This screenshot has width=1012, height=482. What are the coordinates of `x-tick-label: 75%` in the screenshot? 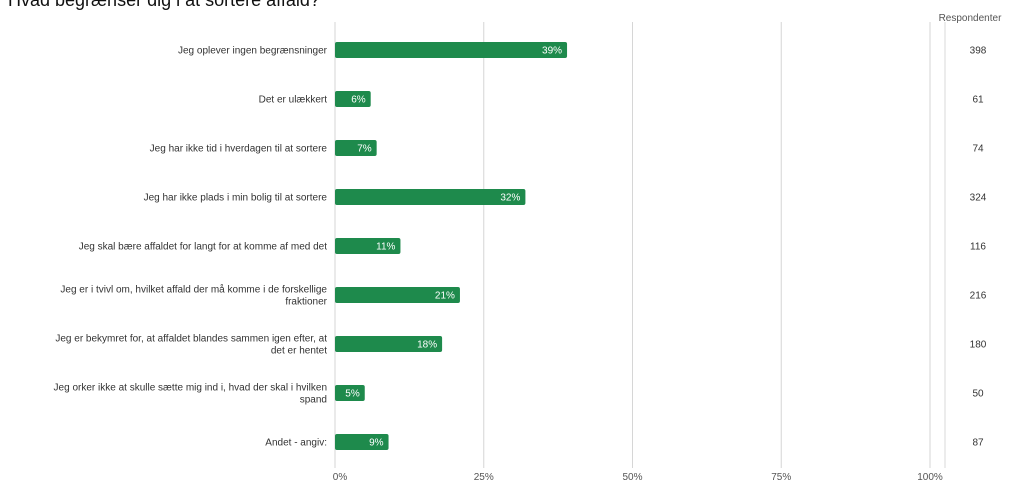 It's located at (781, 477).